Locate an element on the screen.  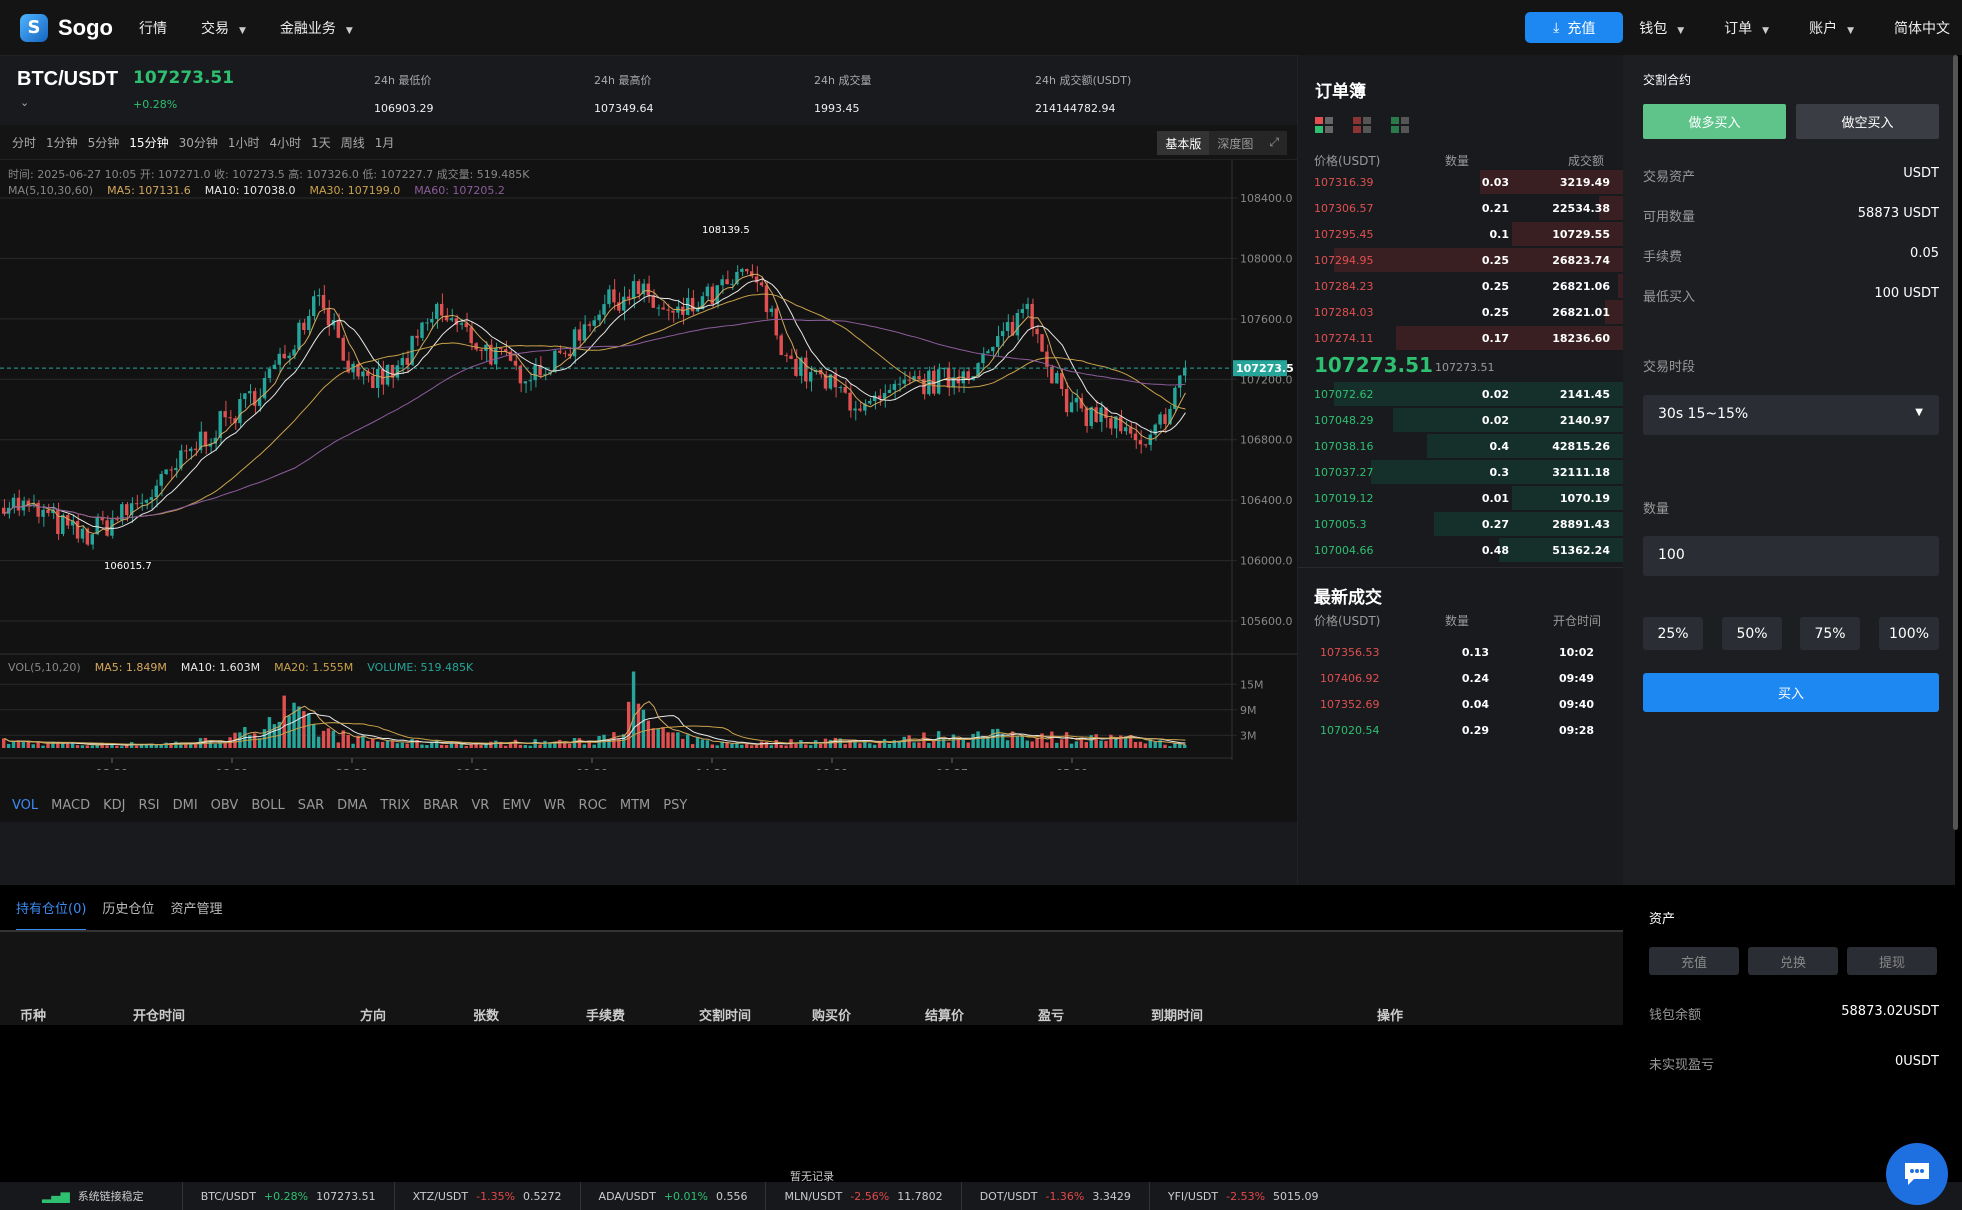
view-bids-icon is located at coordinates (1400, 125).